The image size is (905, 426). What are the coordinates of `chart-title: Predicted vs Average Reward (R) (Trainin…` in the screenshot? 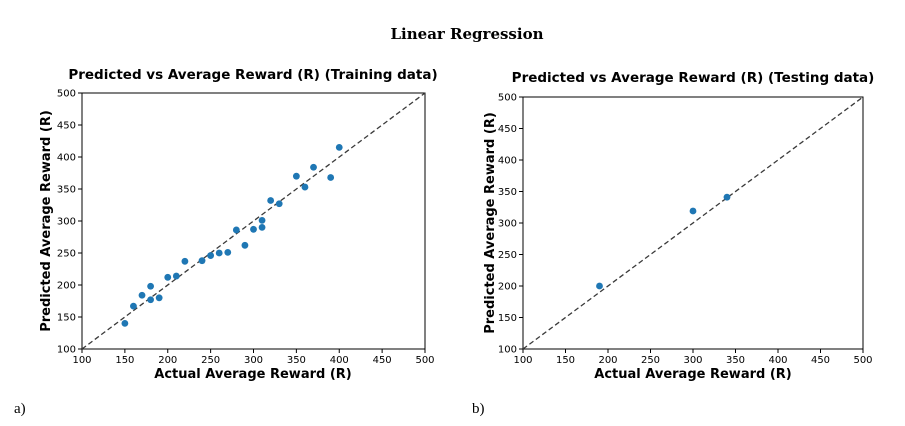 It's located at (252, 75).